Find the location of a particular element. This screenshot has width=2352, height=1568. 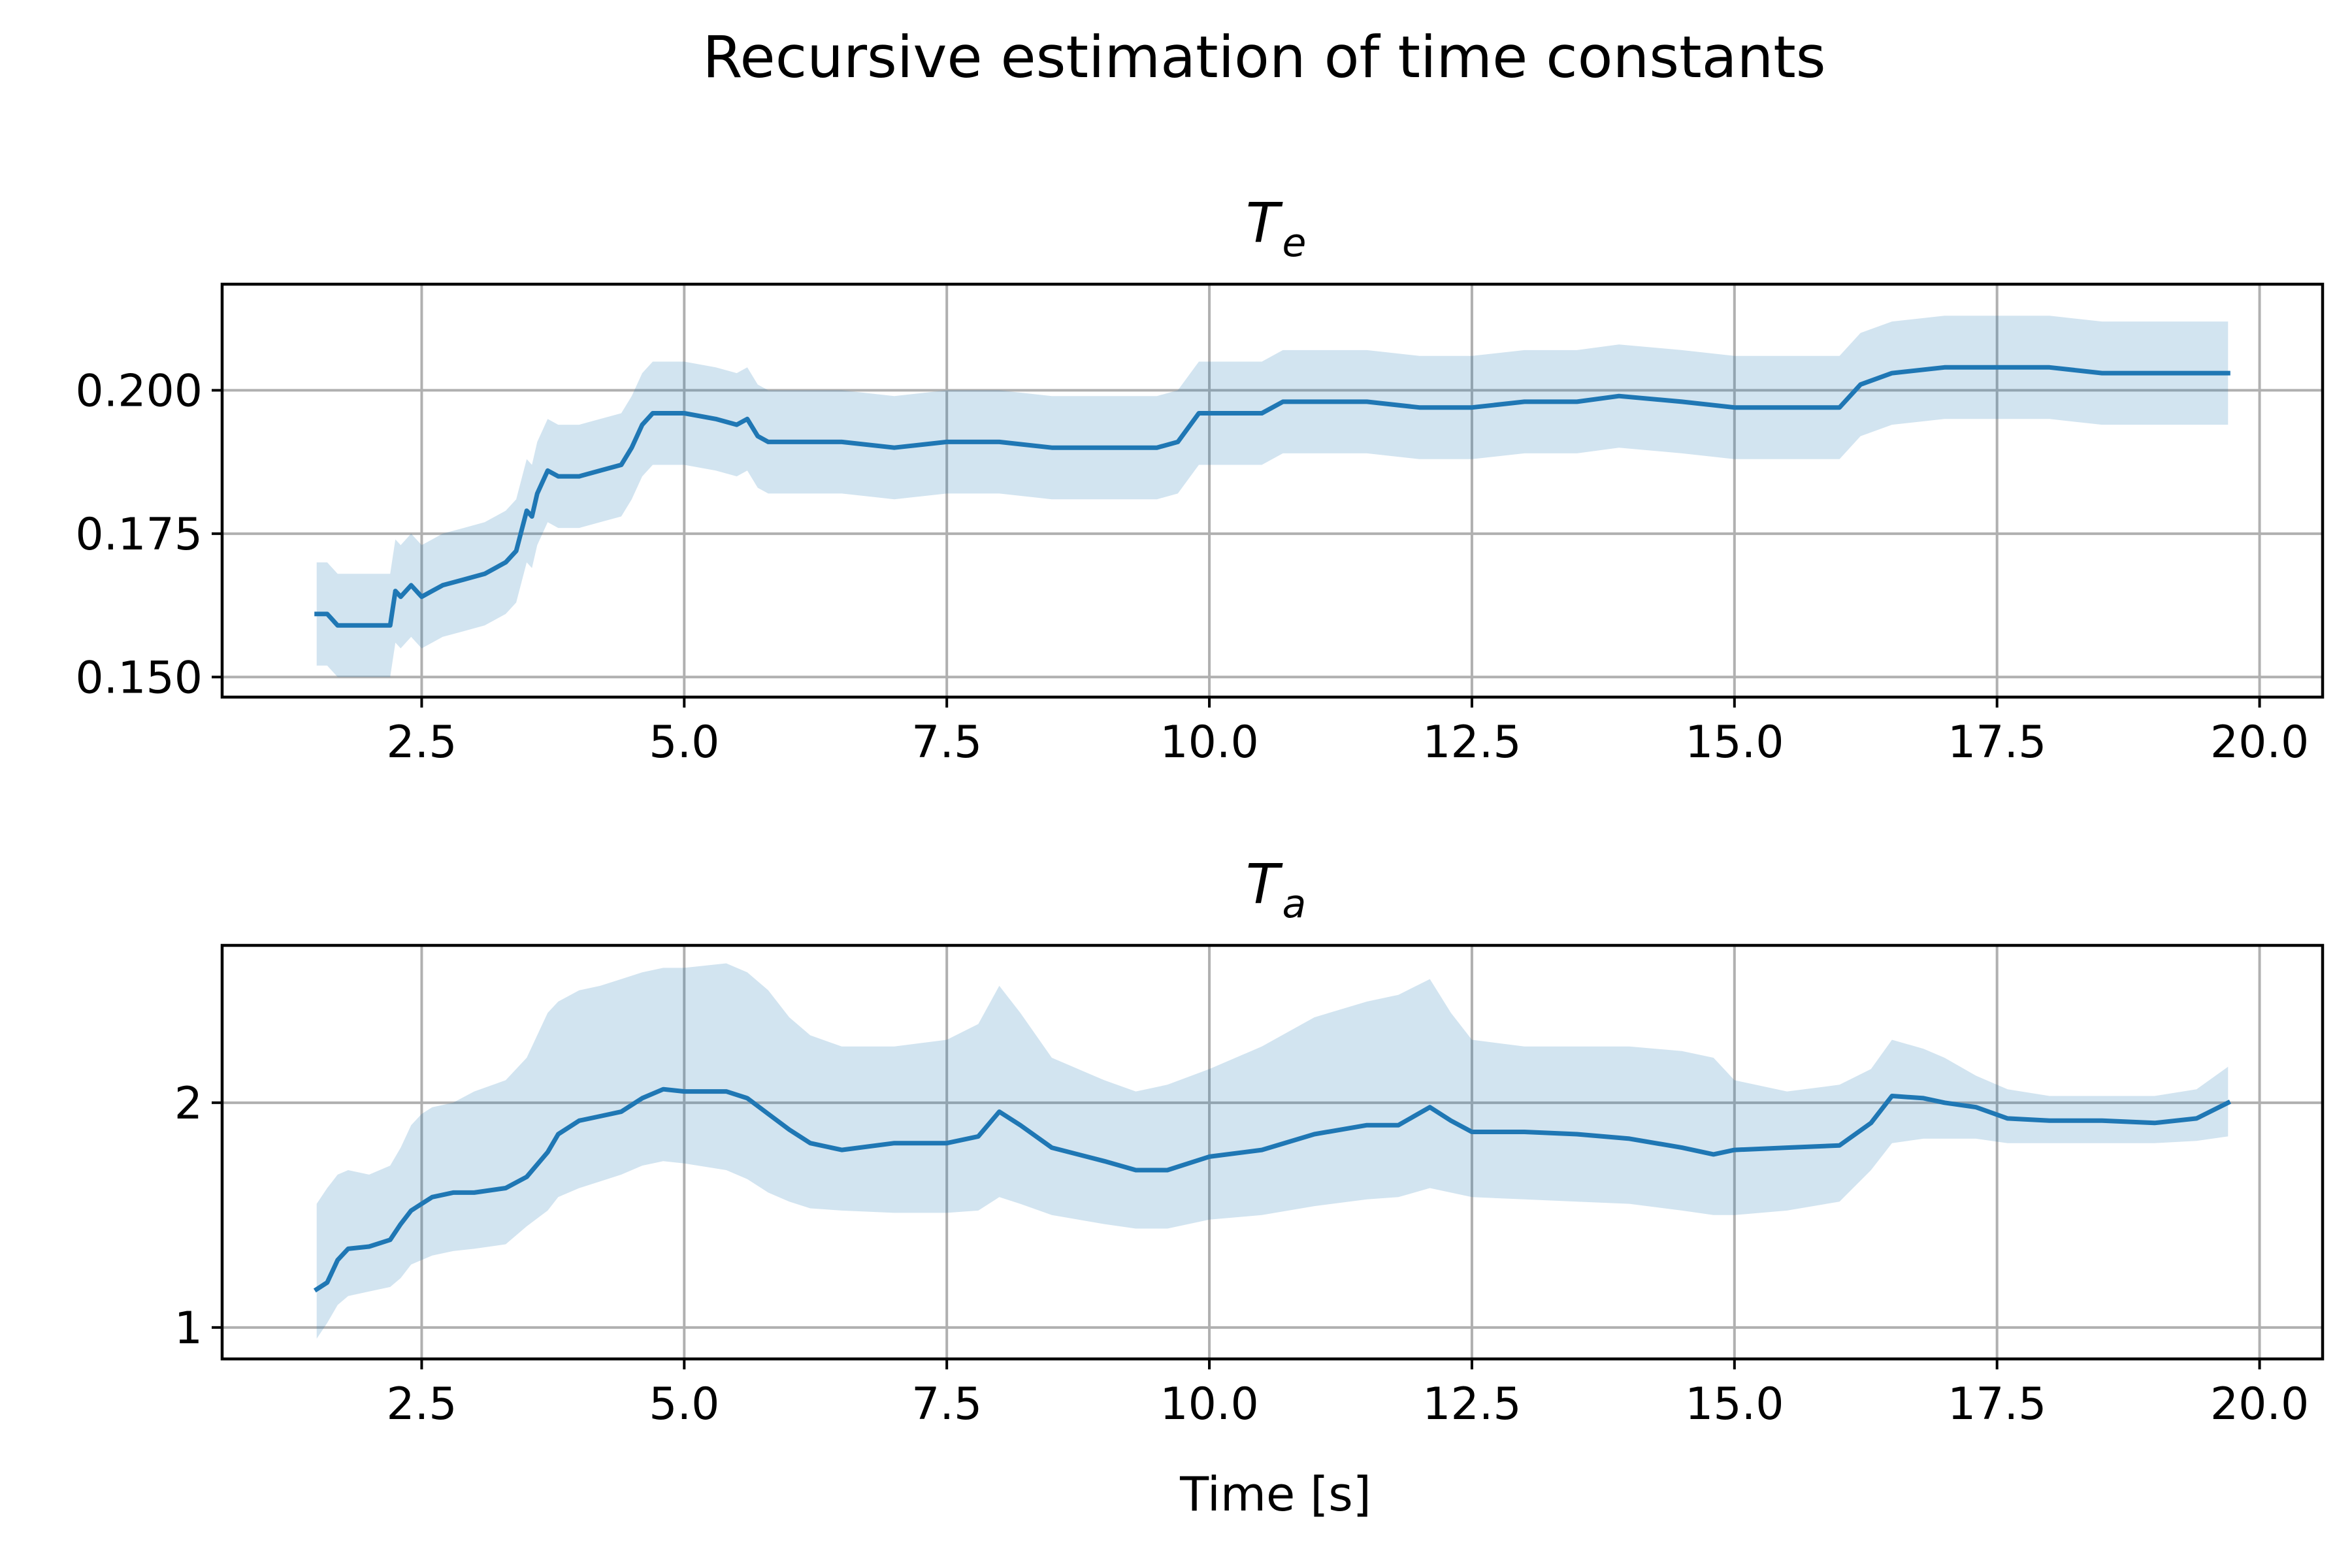

y-tick-label: 2 is located at coordinates (188, 1104).